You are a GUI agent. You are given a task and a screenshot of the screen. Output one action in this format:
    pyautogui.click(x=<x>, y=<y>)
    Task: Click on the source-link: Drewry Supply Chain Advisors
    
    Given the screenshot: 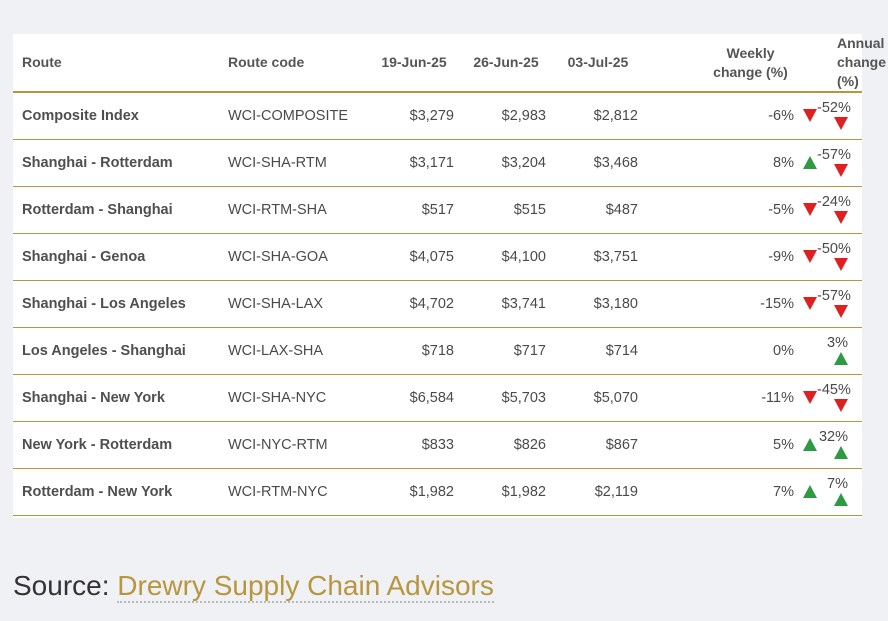 What is the action you would take?
    pyautogui.click(x=305, y=586)
    